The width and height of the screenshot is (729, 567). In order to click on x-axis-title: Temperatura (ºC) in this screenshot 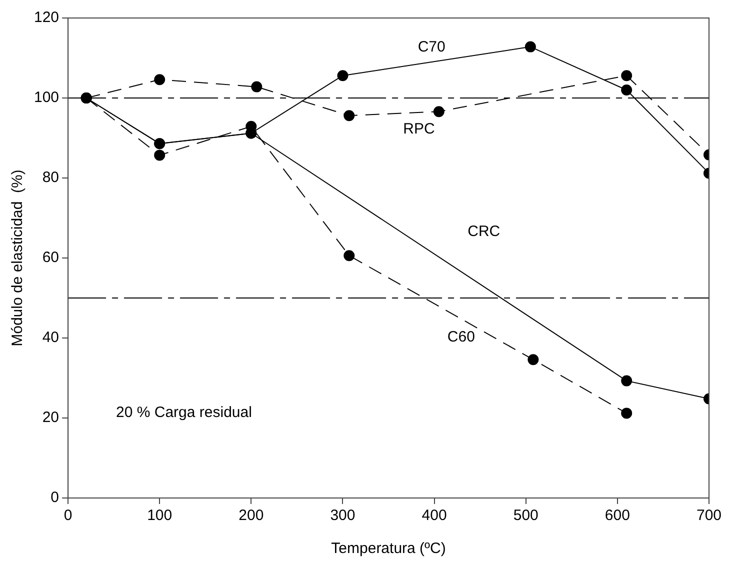, I will do `click(388, 549)`.